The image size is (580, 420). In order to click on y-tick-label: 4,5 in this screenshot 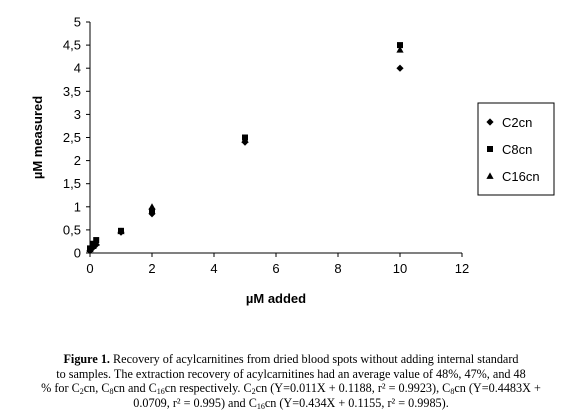, I will do `click(72, 45)`.